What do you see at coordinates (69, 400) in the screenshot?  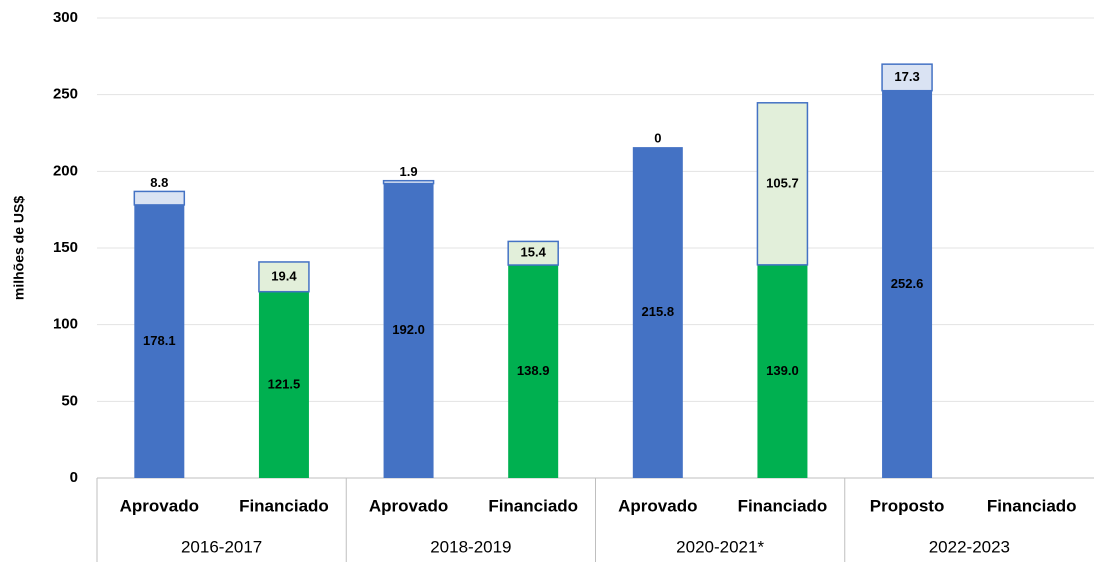 I see `y-tick-label: 50` at bounding box center [69, 400].